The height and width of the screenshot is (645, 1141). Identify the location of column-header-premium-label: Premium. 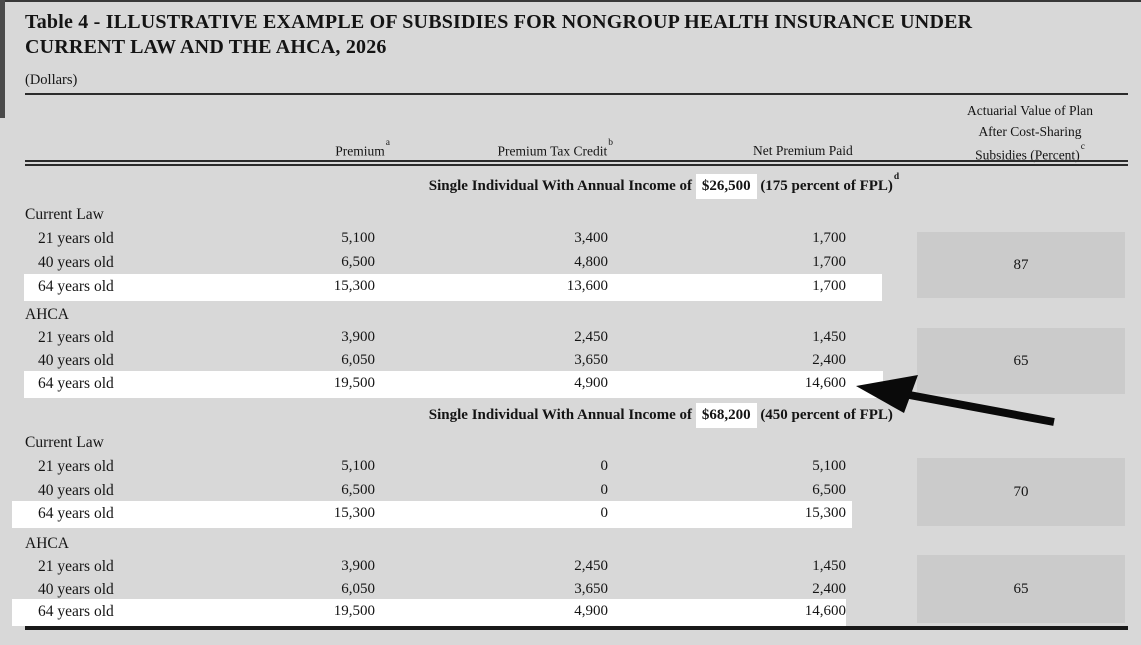
(360, 151).